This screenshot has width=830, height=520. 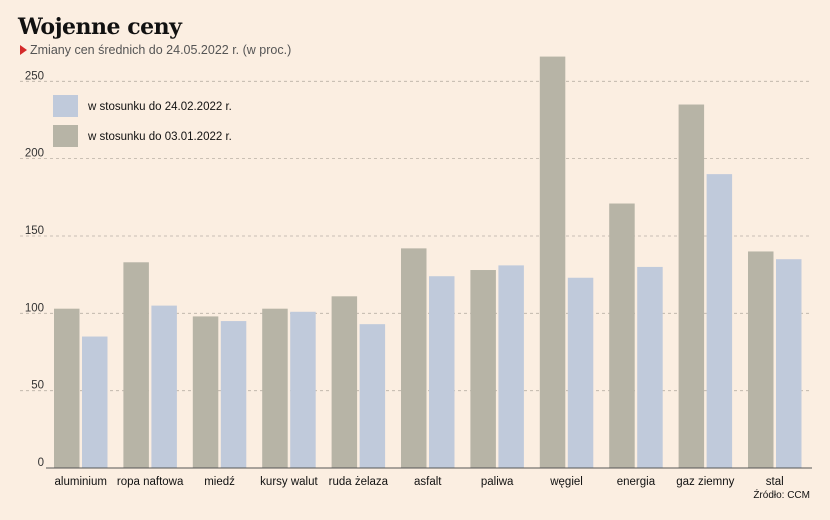 I want to click on category-label: aluminium, so click(x=81, y=482).